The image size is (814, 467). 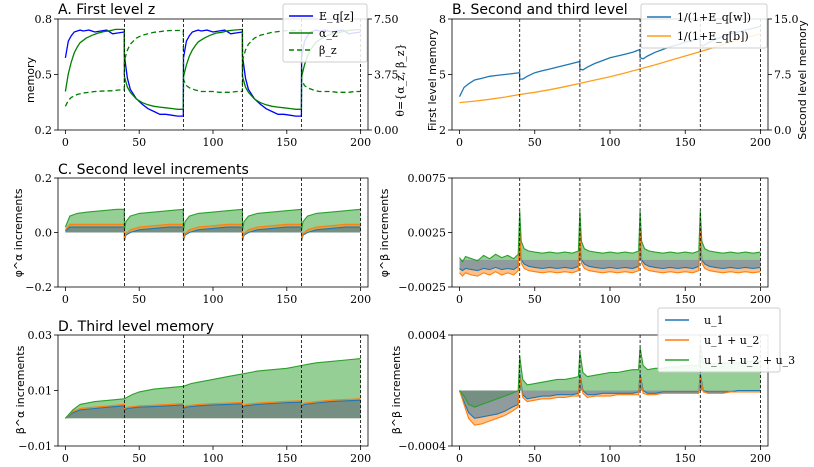 I want to click on panel-b-legend-label: 1/(1+E_q[w]), so click(x=714, y=17).